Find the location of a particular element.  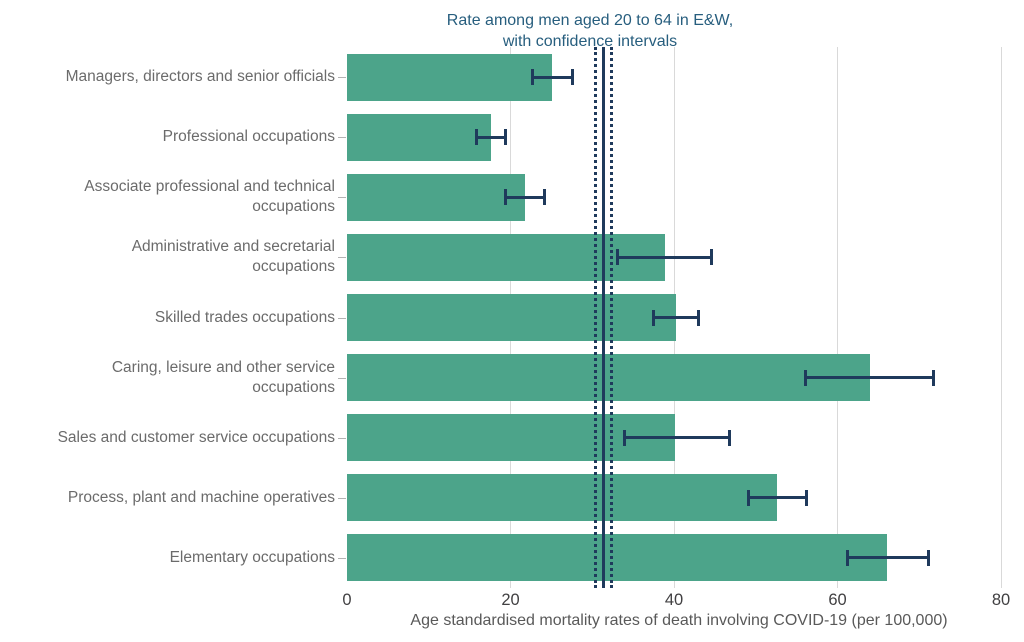

bar-skilled-trades-occupations is located at coordinates (512, 317).